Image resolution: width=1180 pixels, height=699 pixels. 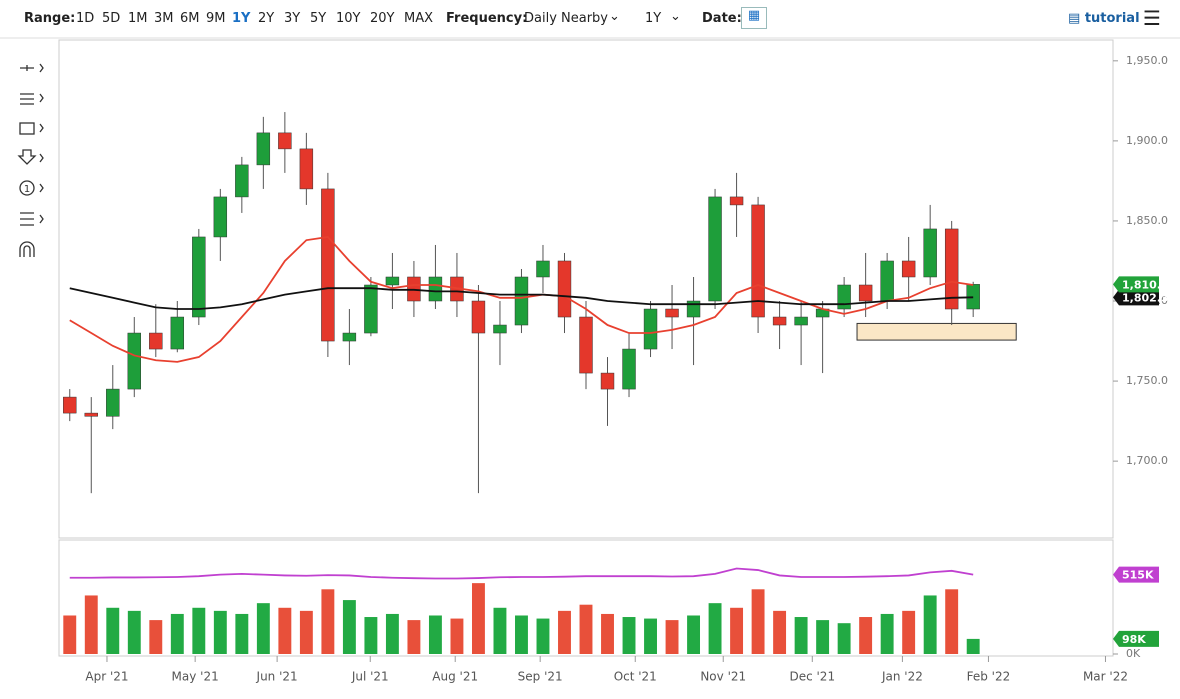 What do you see at coordinates (455, 677) in the screenshot?
I see `x-tick-label: Aug '21` at bounding box center [455, 677].